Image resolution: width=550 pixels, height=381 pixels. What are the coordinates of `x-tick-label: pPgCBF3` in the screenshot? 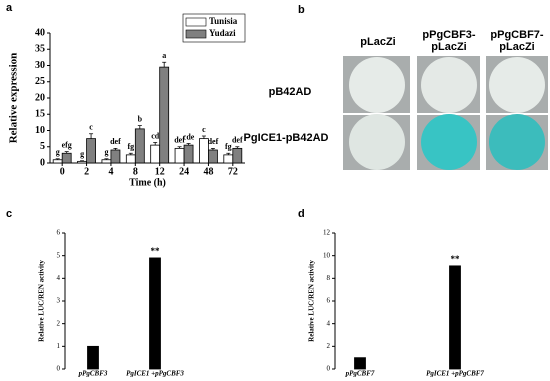 It's located at (93, 374).